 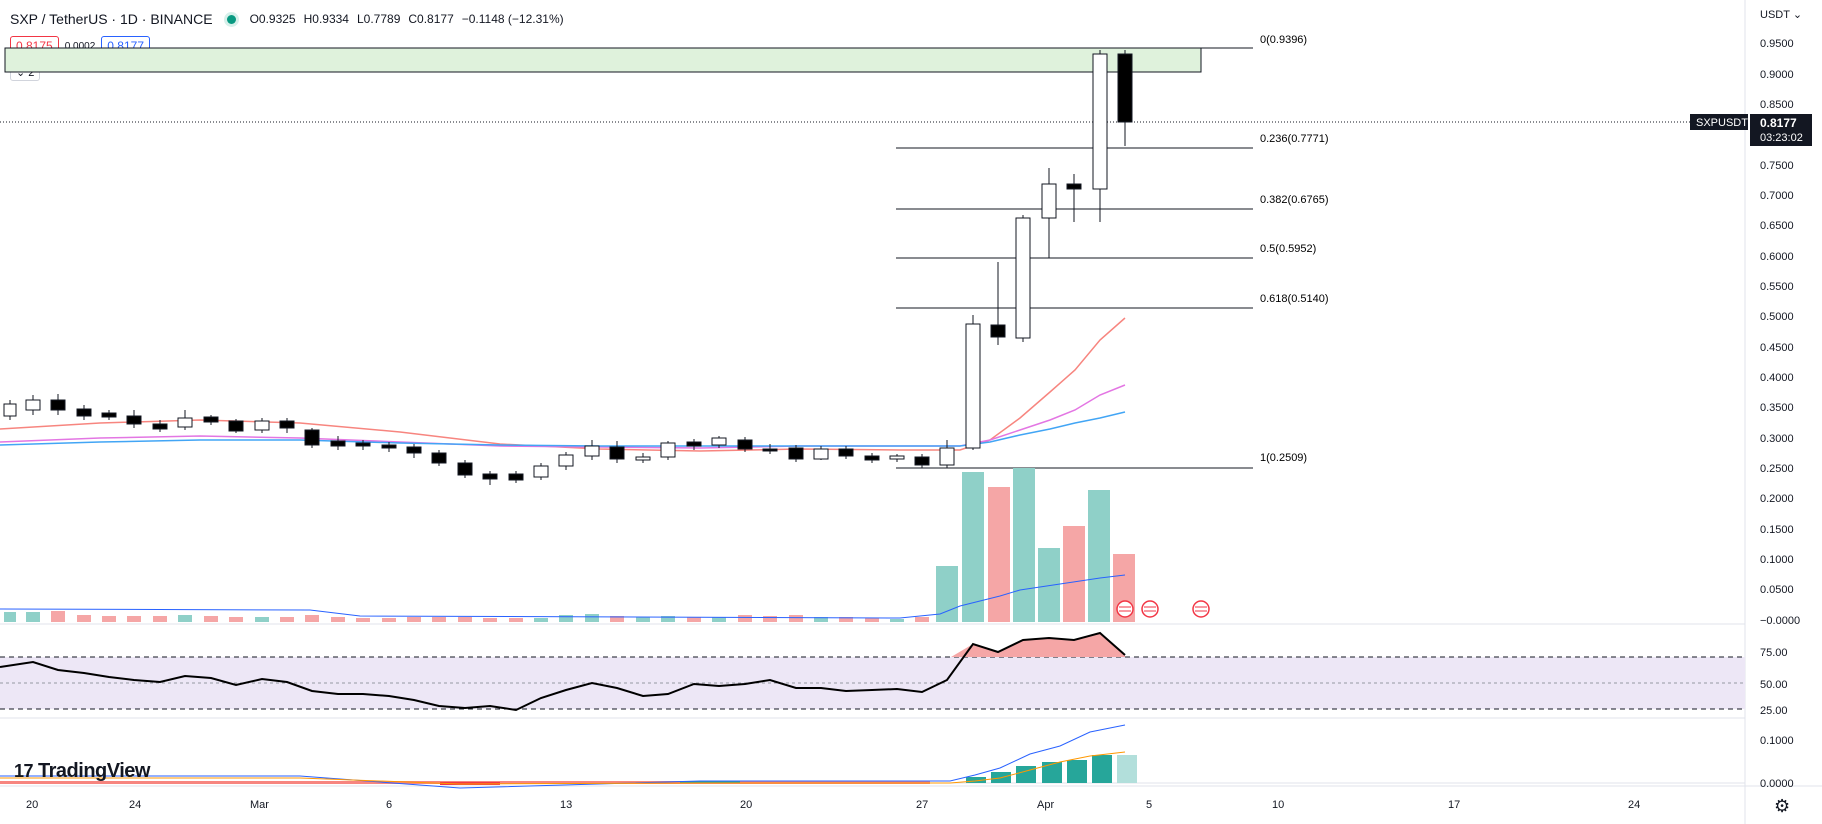 What do you see at coordinates (1780, 621) in the screenshot?
I see `price-tick: −0.0000` at bounding box center [1780, 621].